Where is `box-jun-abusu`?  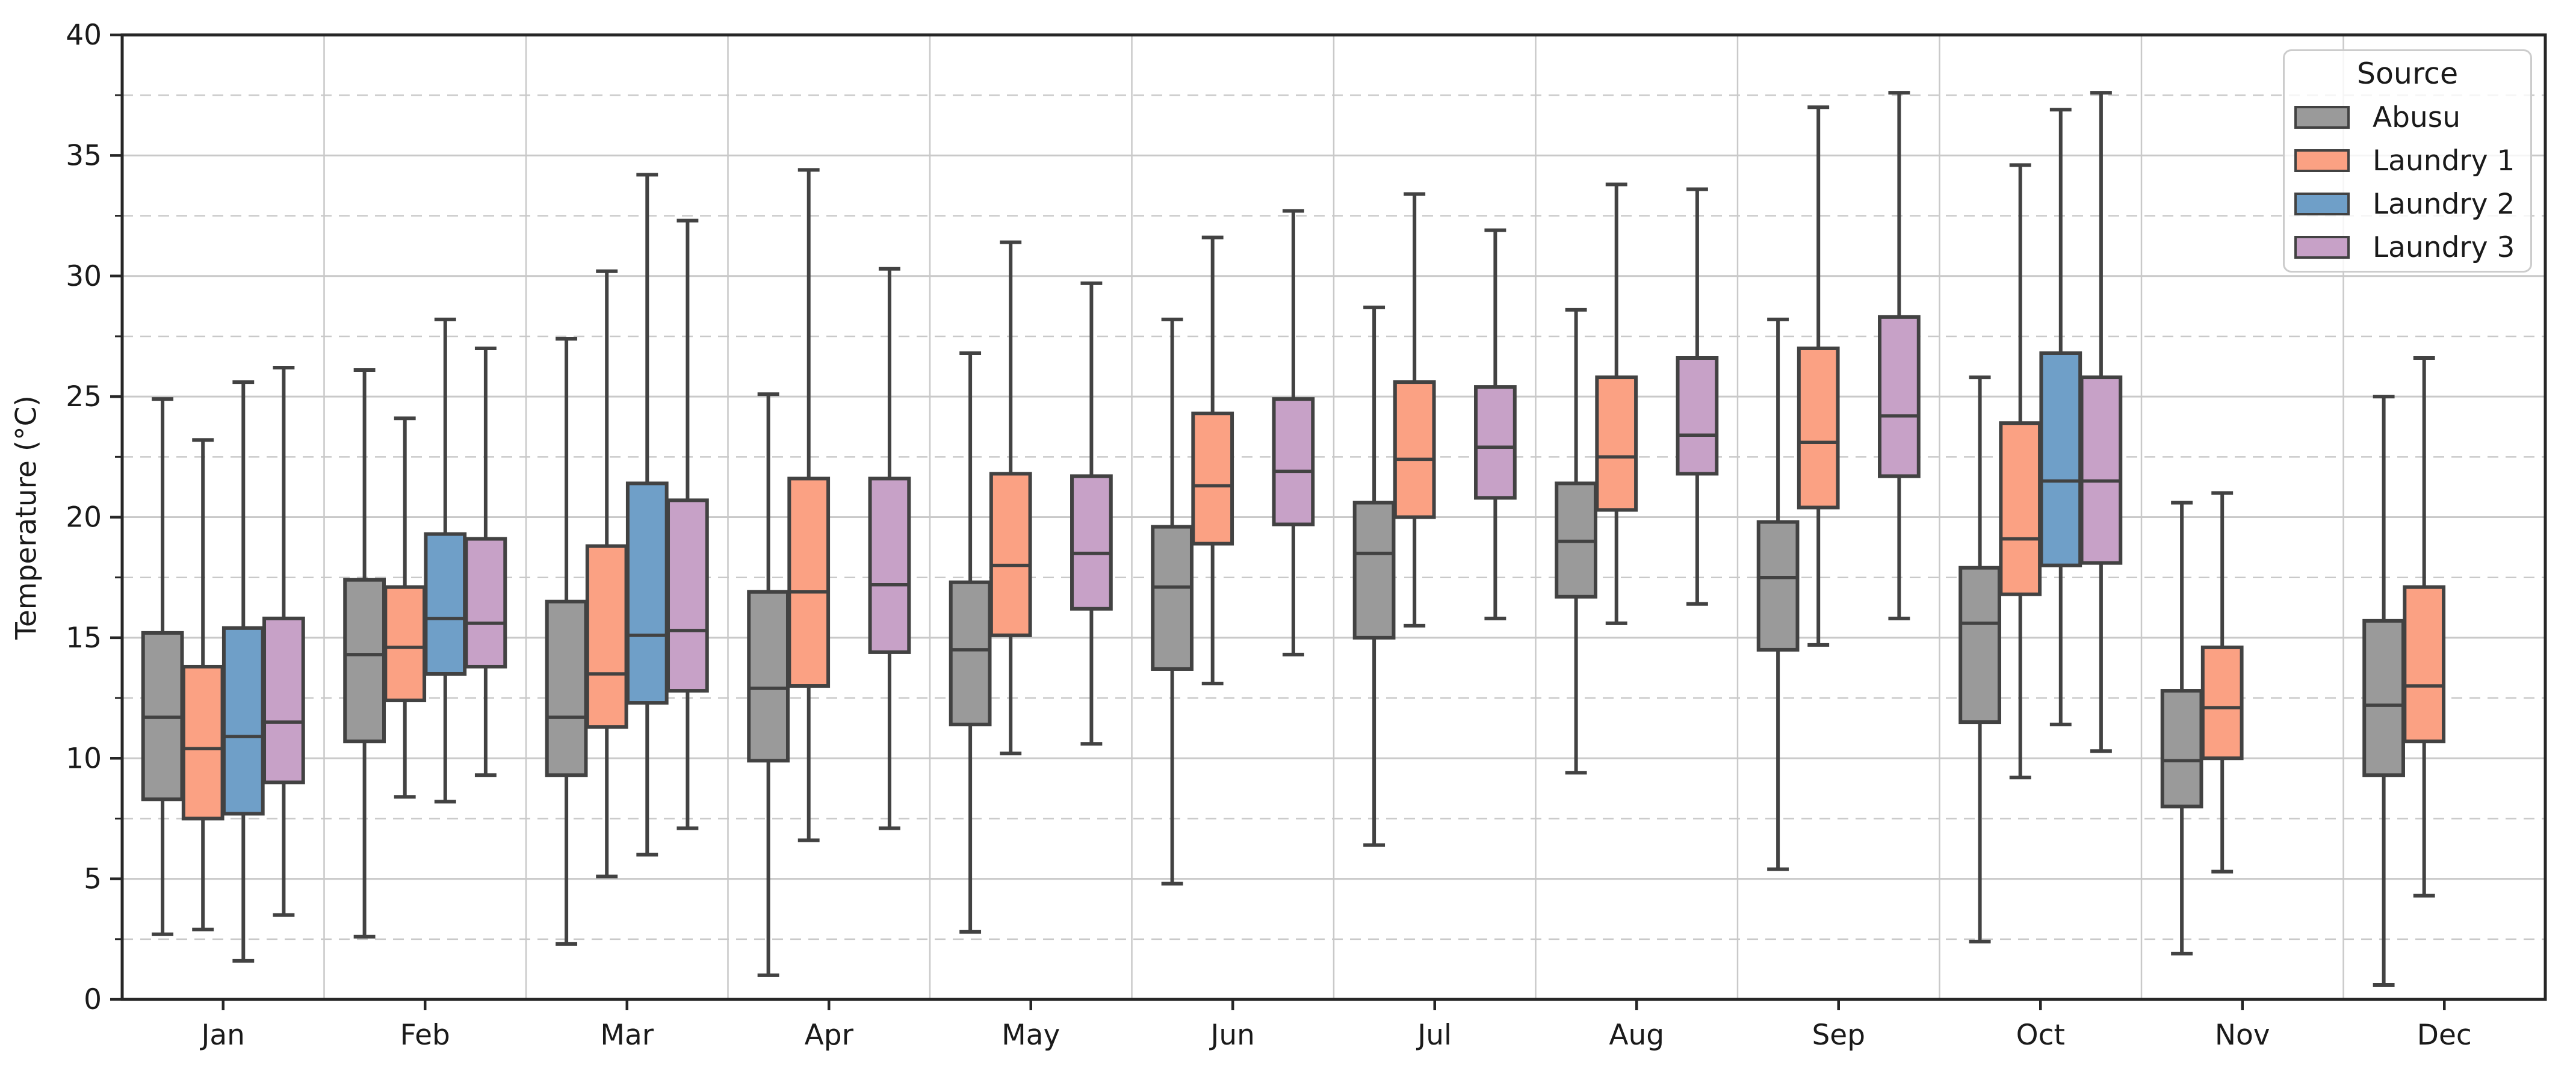 box-jun-abusu is located at coordinates (1173, 601).